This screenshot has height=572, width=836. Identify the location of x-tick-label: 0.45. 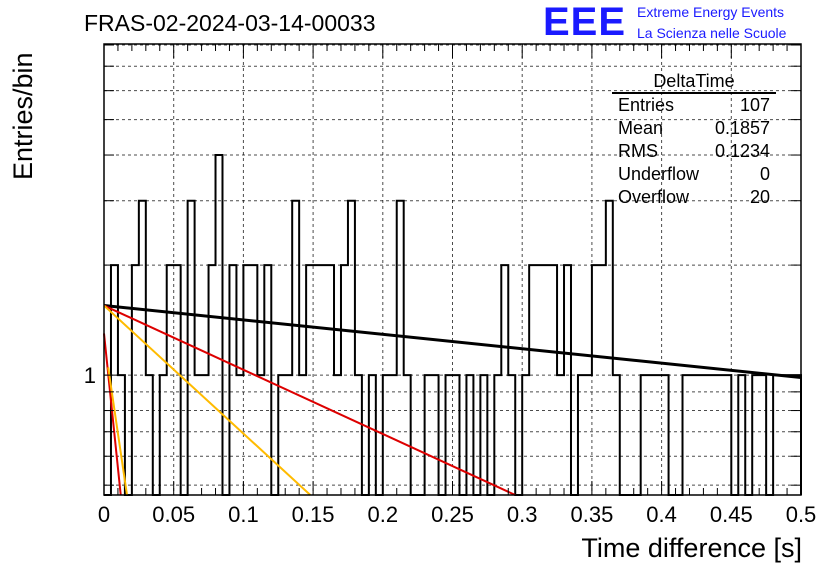
(731, 514).